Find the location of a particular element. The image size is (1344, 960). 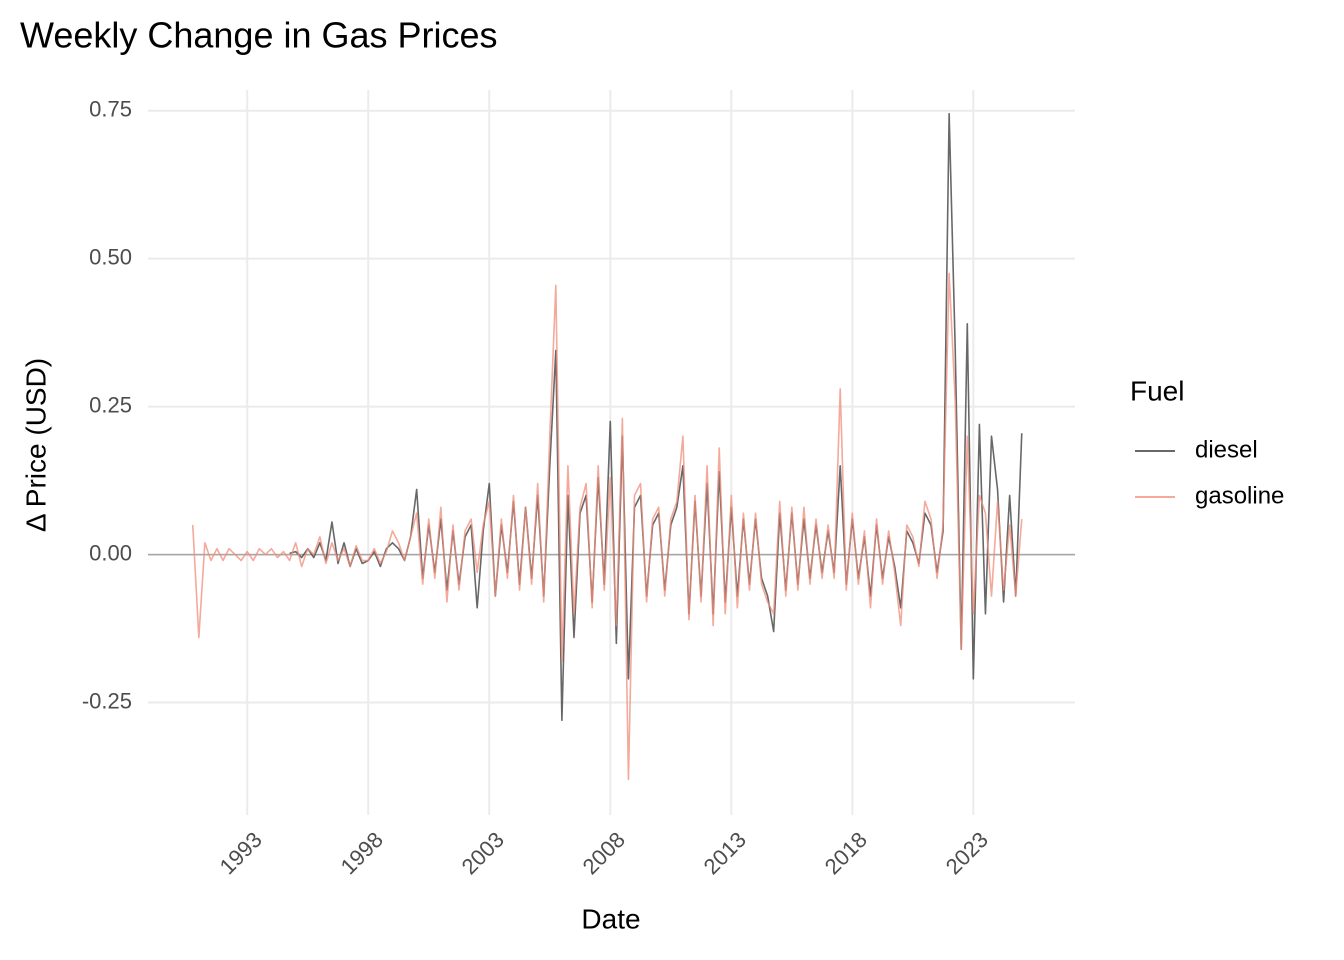

x-axis-label: Date is located at coordinates (610, 918).